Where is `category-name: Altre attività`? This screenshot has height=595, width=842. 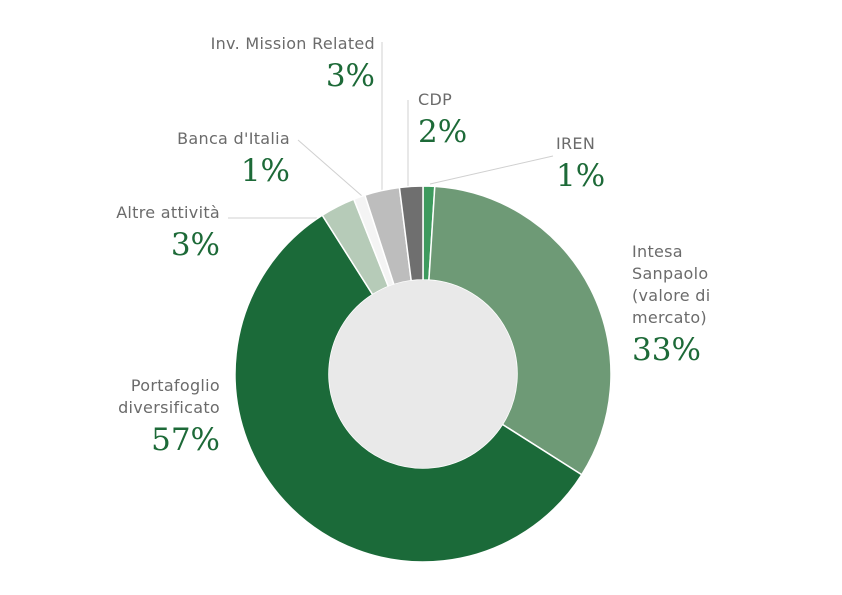 category-name: Altre attività is located at coordinates (168, 212).